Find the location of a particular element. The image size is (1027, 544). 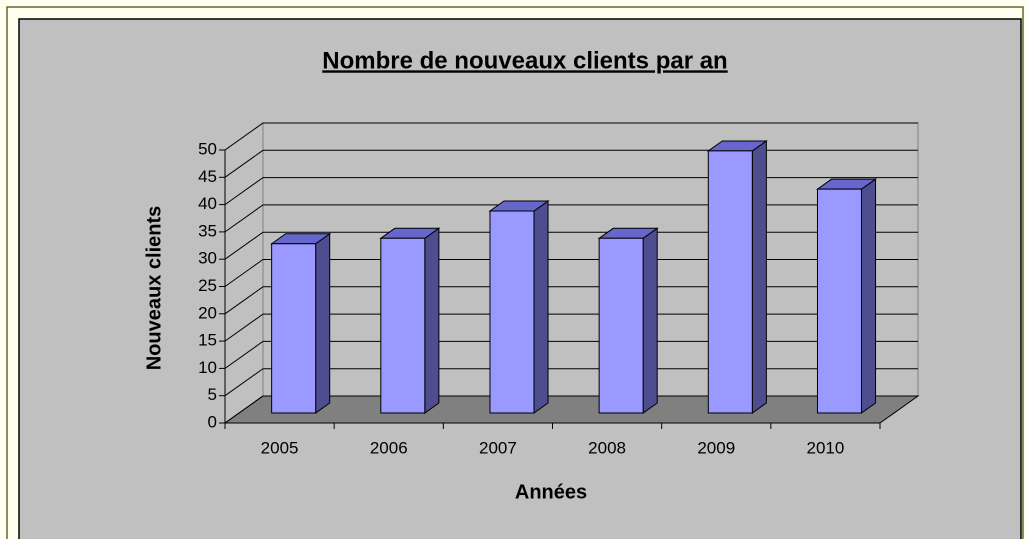

y-tick-label: 20 is located at coordinates (207, 312).